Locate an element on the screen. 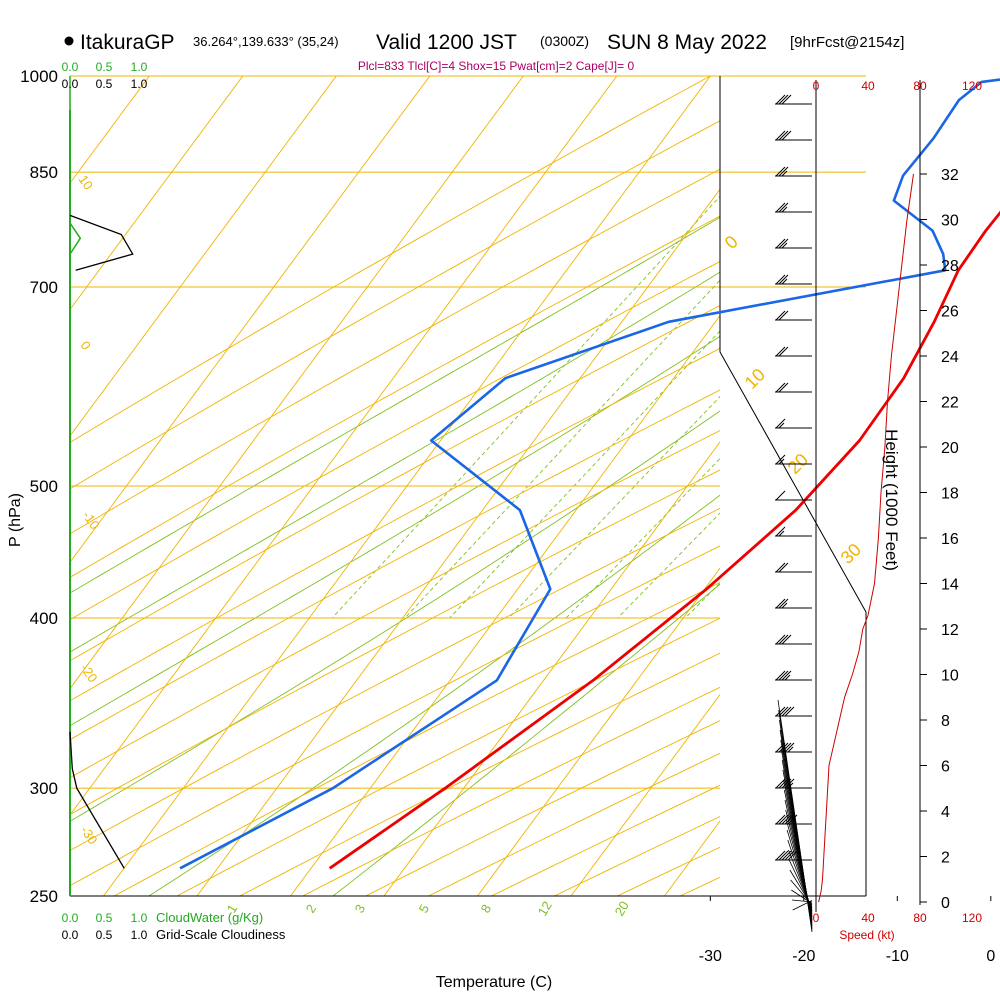  forecast-date: SUN 8 May 2022 is located at coordinates (687, 42).